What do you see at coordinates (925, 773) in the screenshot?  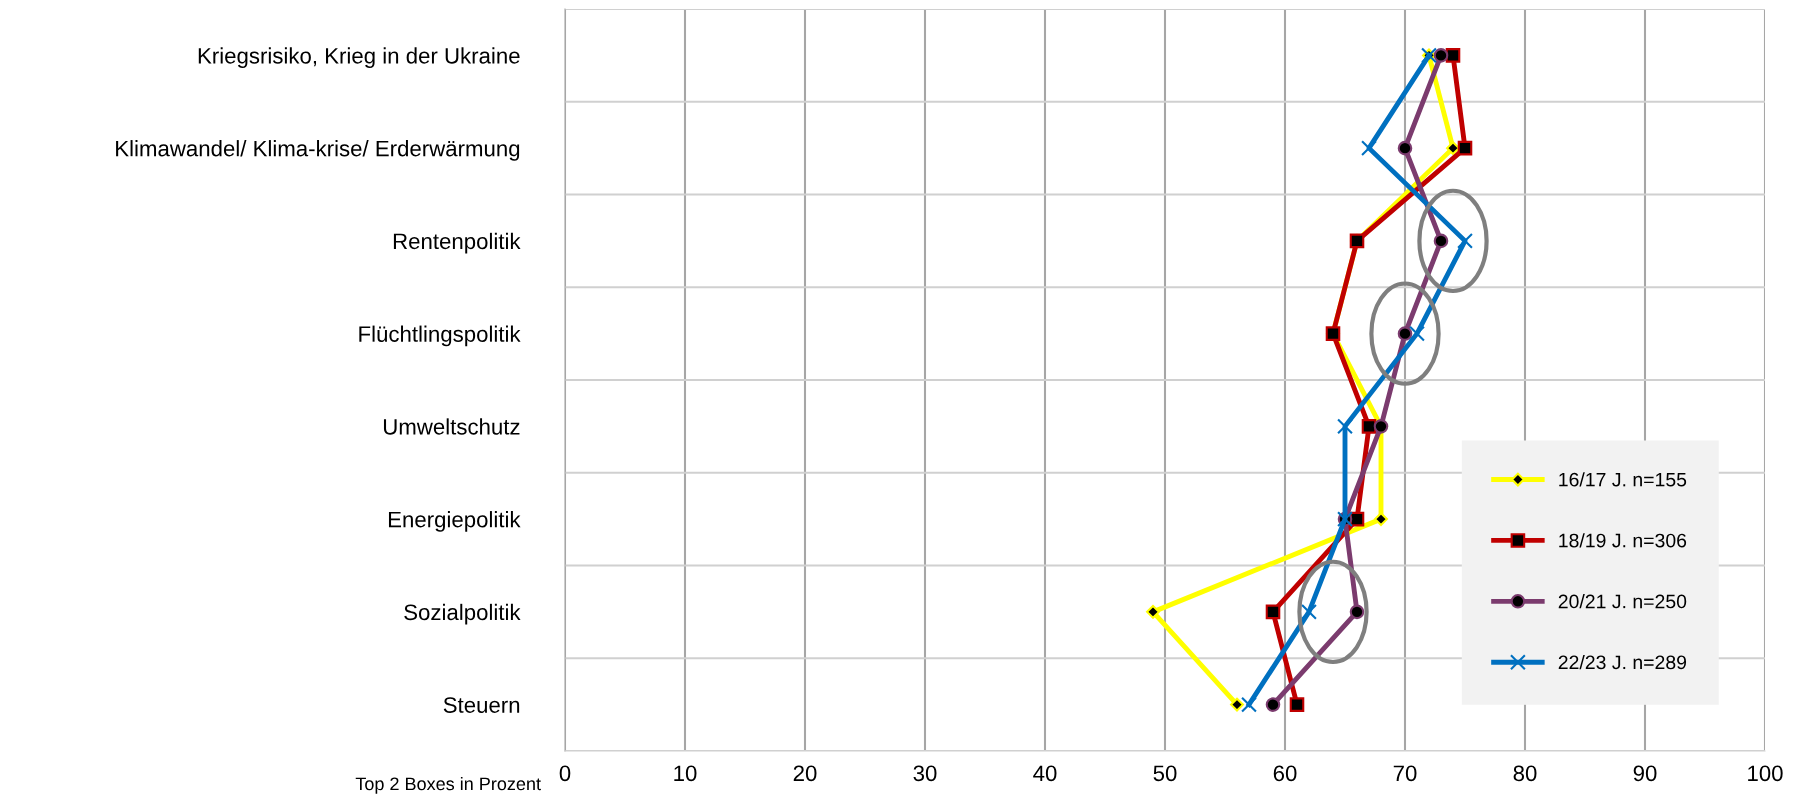 I see `x-tick-label: 30` at bounding box center [925, 773].